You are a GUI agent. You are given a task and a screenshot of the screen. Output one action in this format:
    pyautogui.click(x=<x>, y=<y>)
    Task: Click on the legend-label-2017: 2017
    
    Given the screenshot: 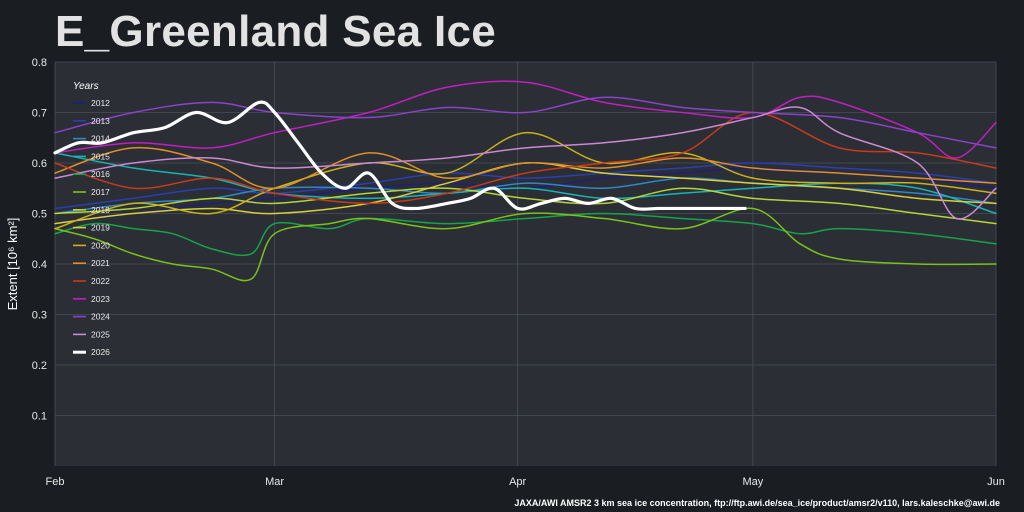 What is the action you would take?
    pyautogui.click(x=100, y=192)
    